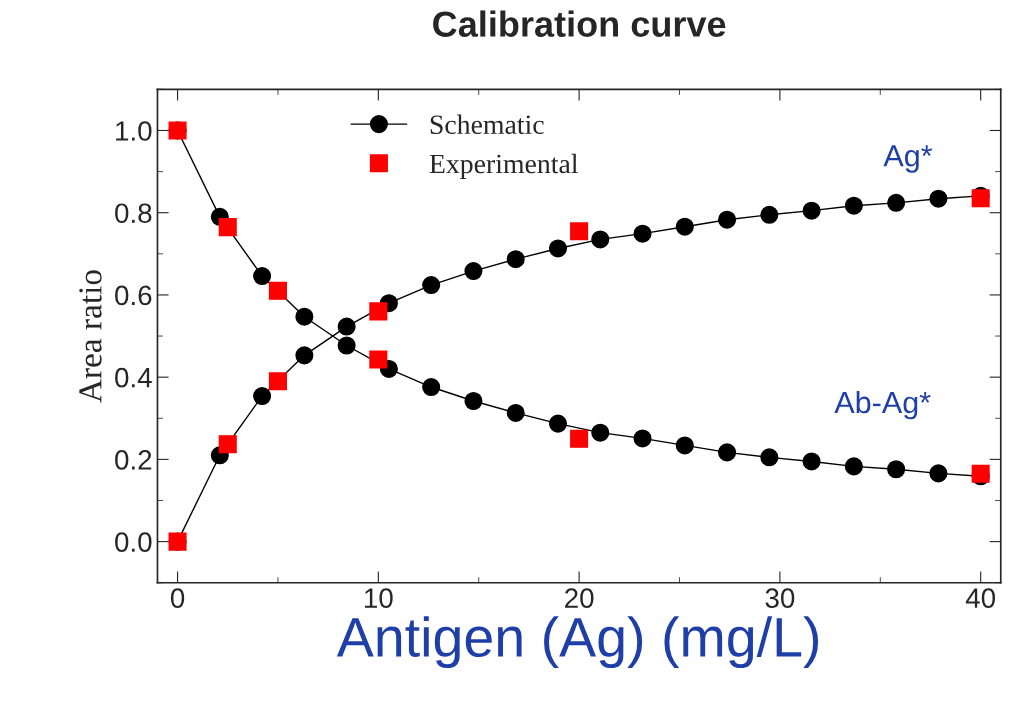  Describe the element at coordinates (133, 295) in the screenshot. I see `y-tick-label: 0.6` at that location.